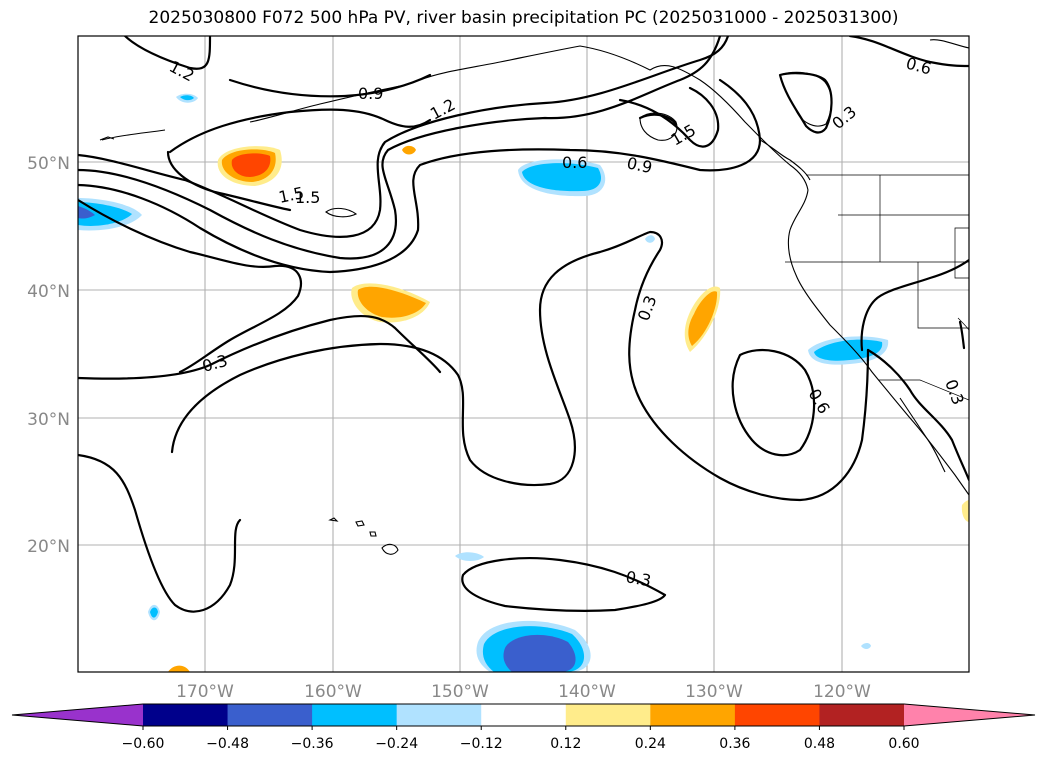 Image resolution: width=1047 pixels, height=765 pixels. What do you see at coordinates (587, 692) in the screenshot?
I see `lon-label: 140°W` at bounding box center [587, 692].